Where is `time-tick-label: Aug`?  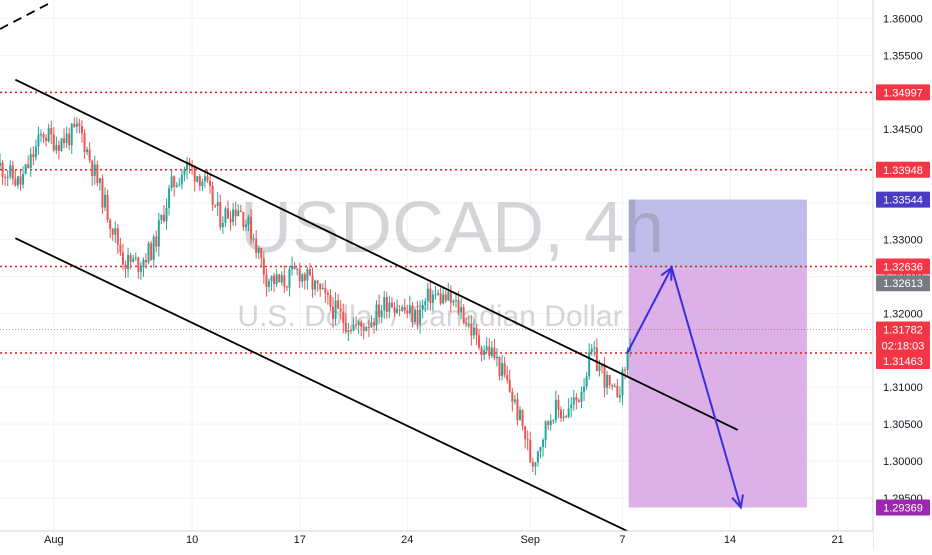
time-tick-label: Aug is located at coordinates (54, 540).